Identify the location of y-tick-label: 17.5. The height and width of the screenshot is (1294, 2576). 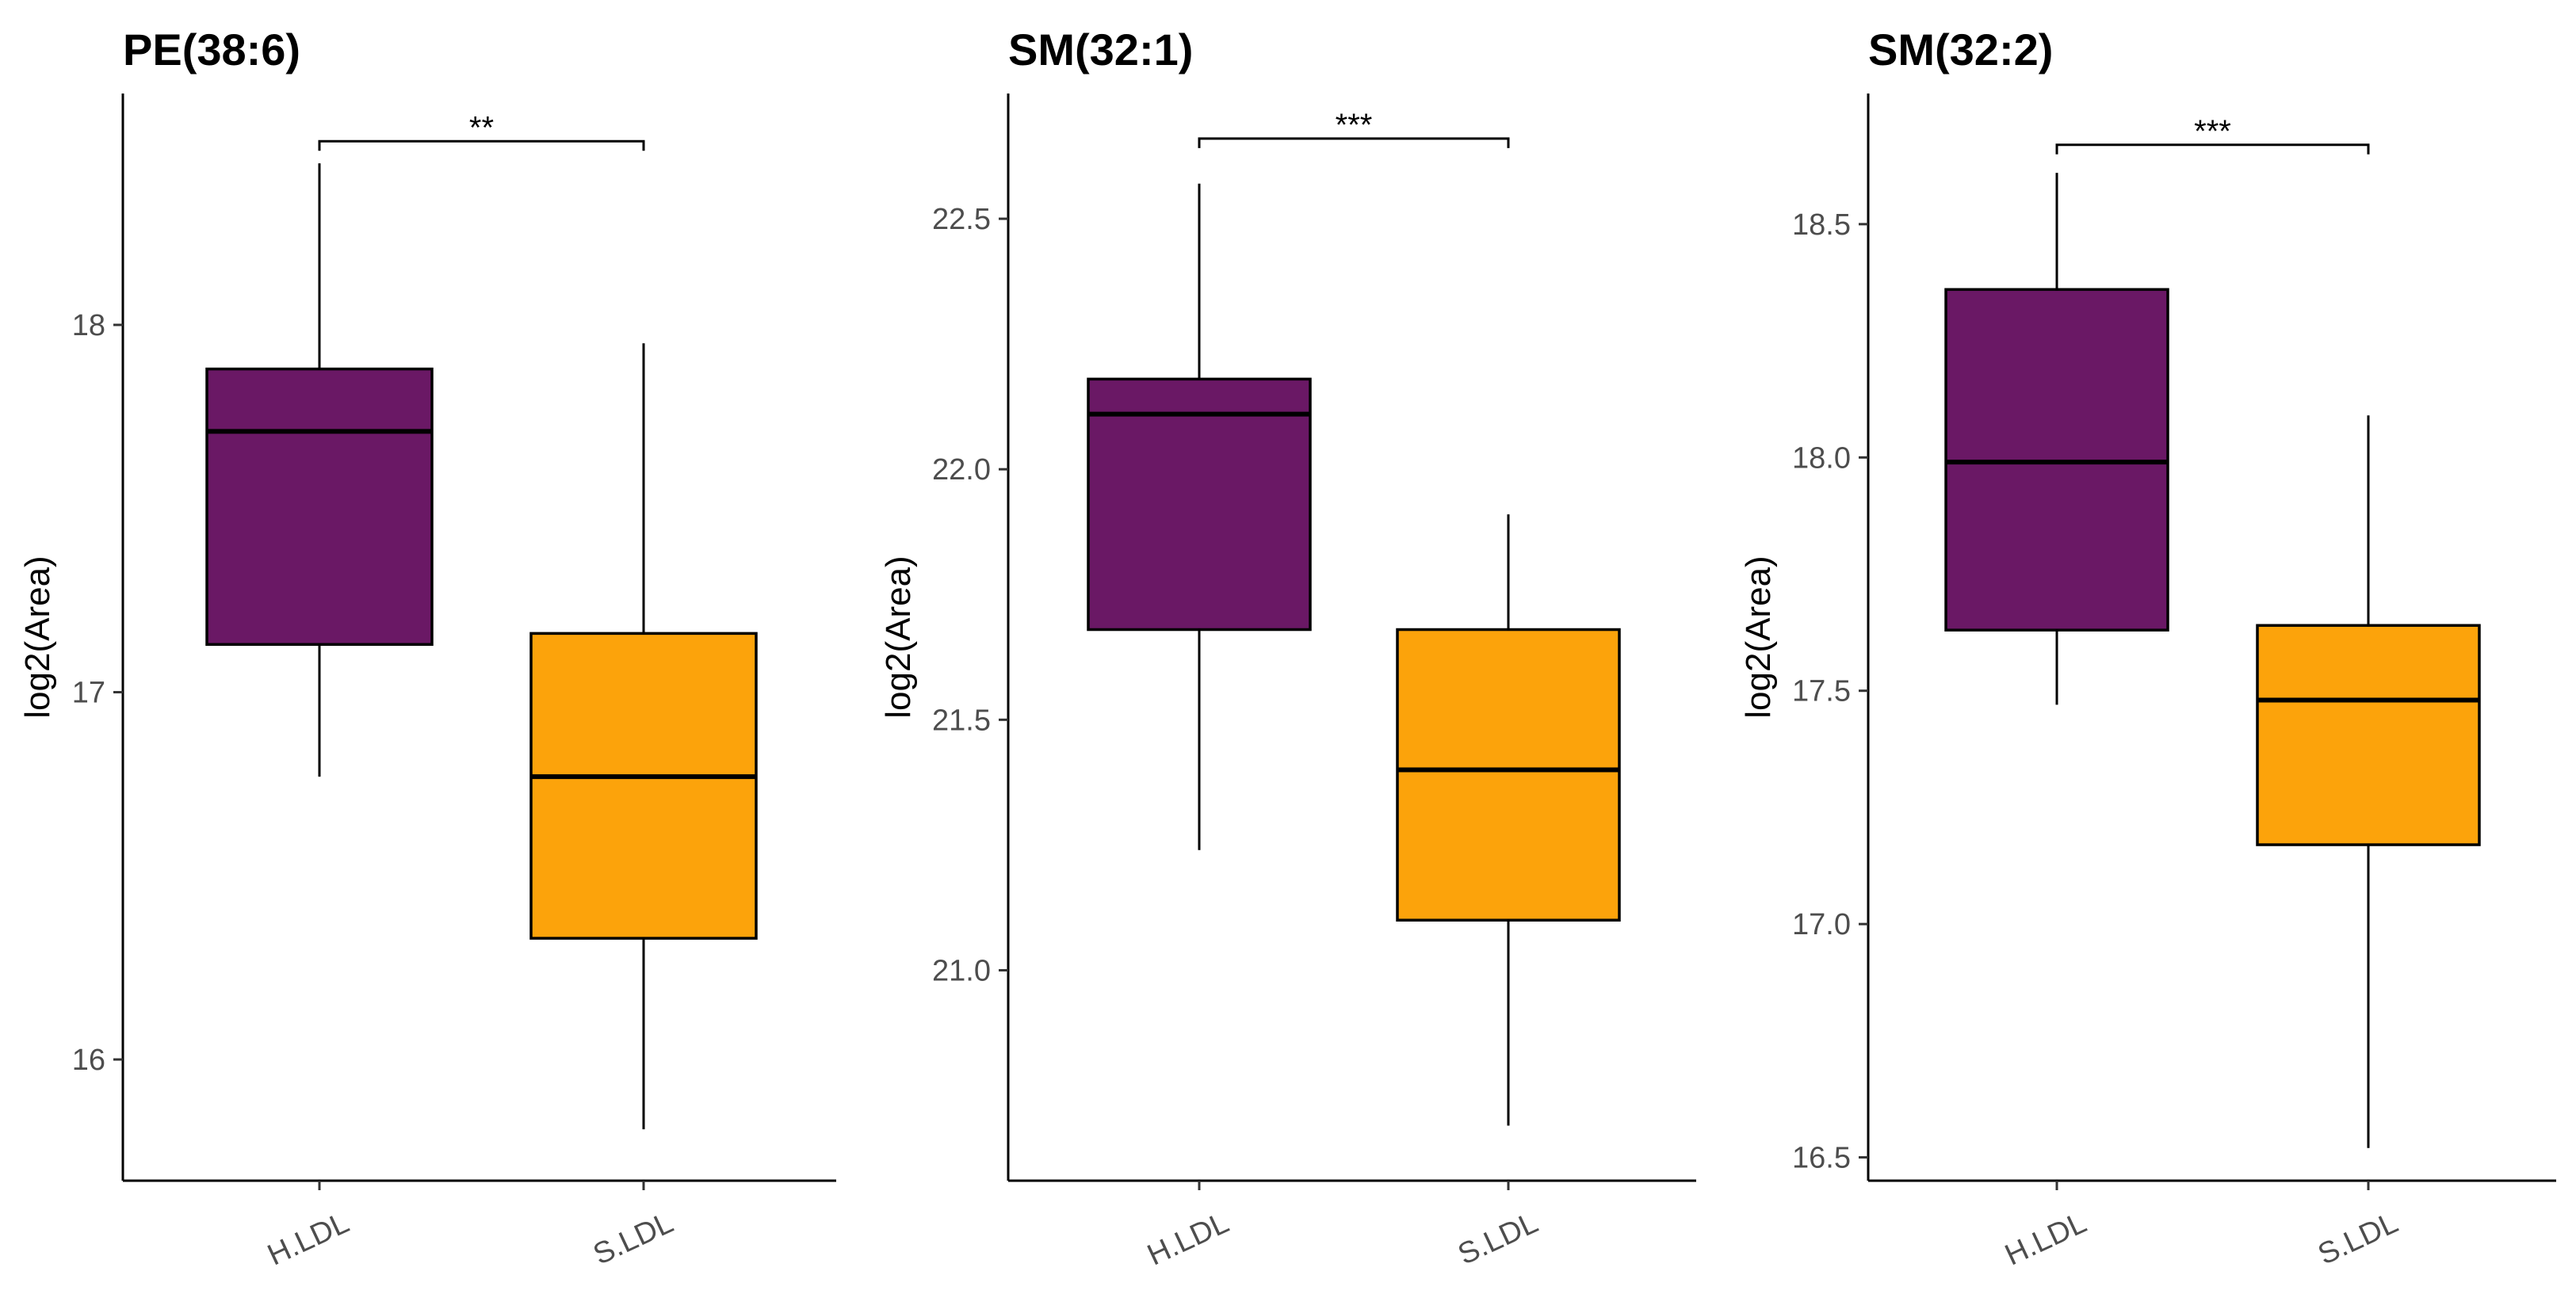
(1822, 691).